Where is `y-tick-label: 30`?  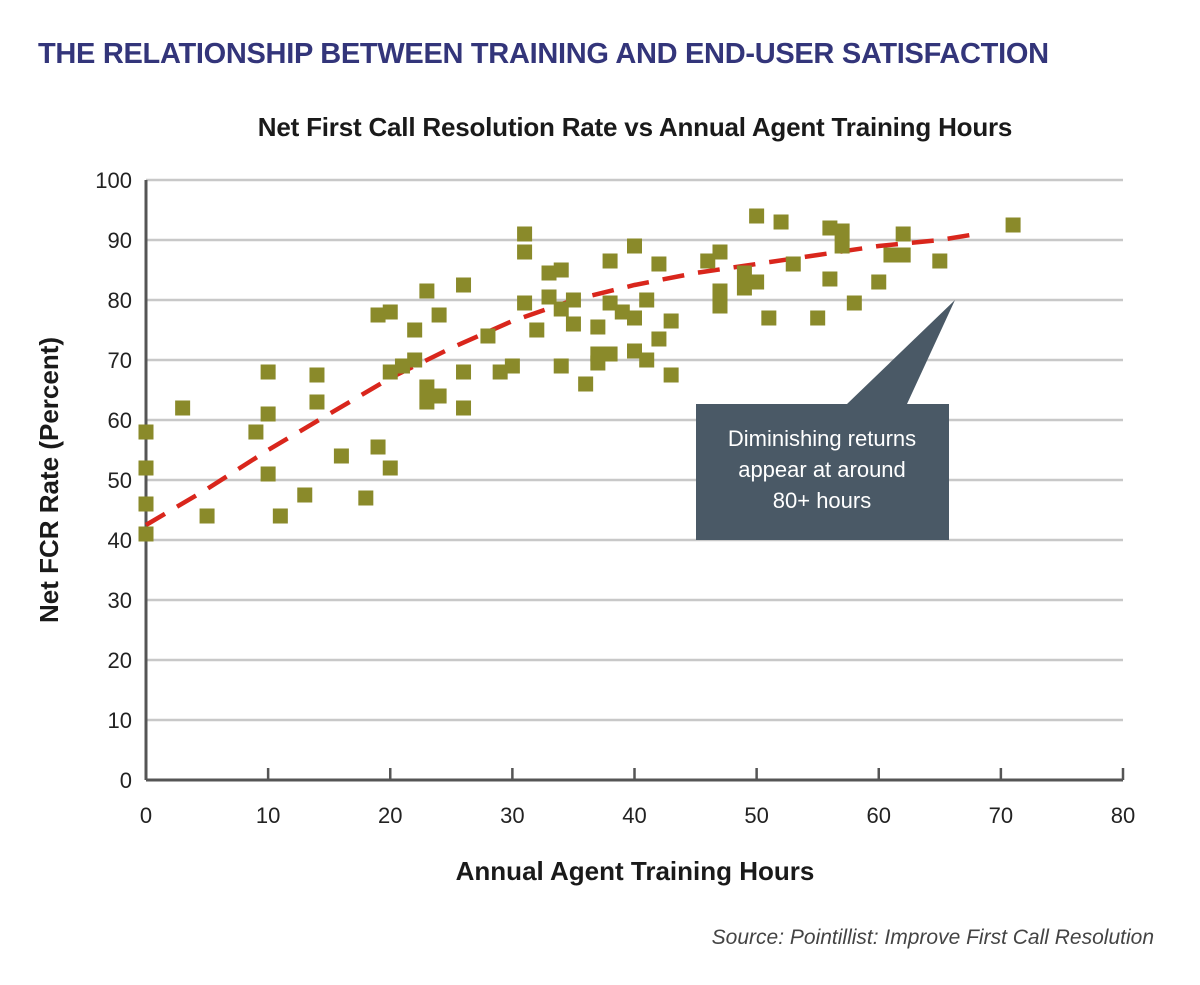 y-tick-label: 30 is located at coordinates (120, 600).